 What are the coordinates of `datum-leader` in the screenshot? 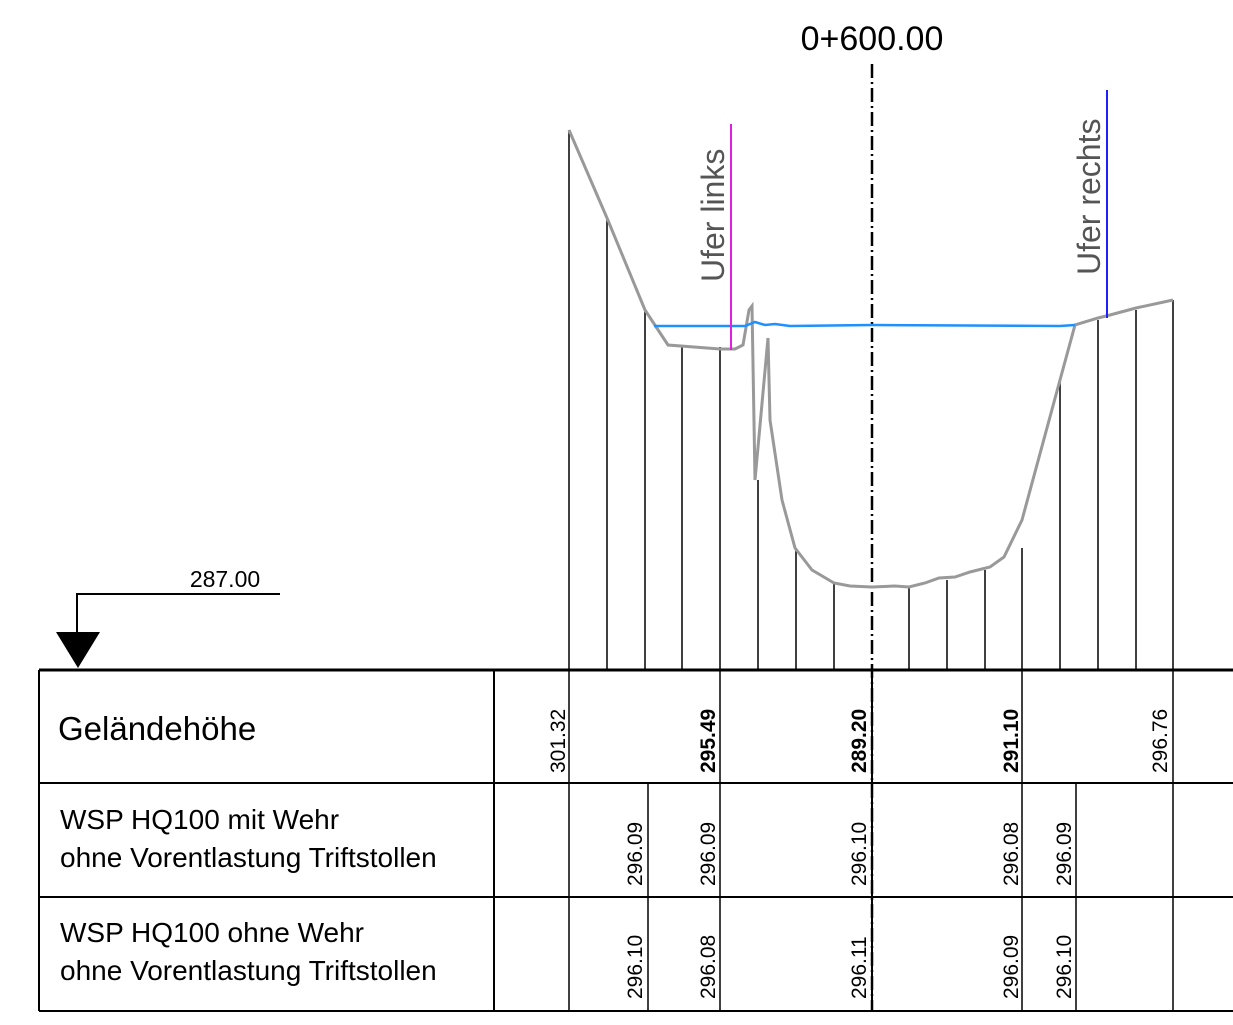 It's located at (178, 612).